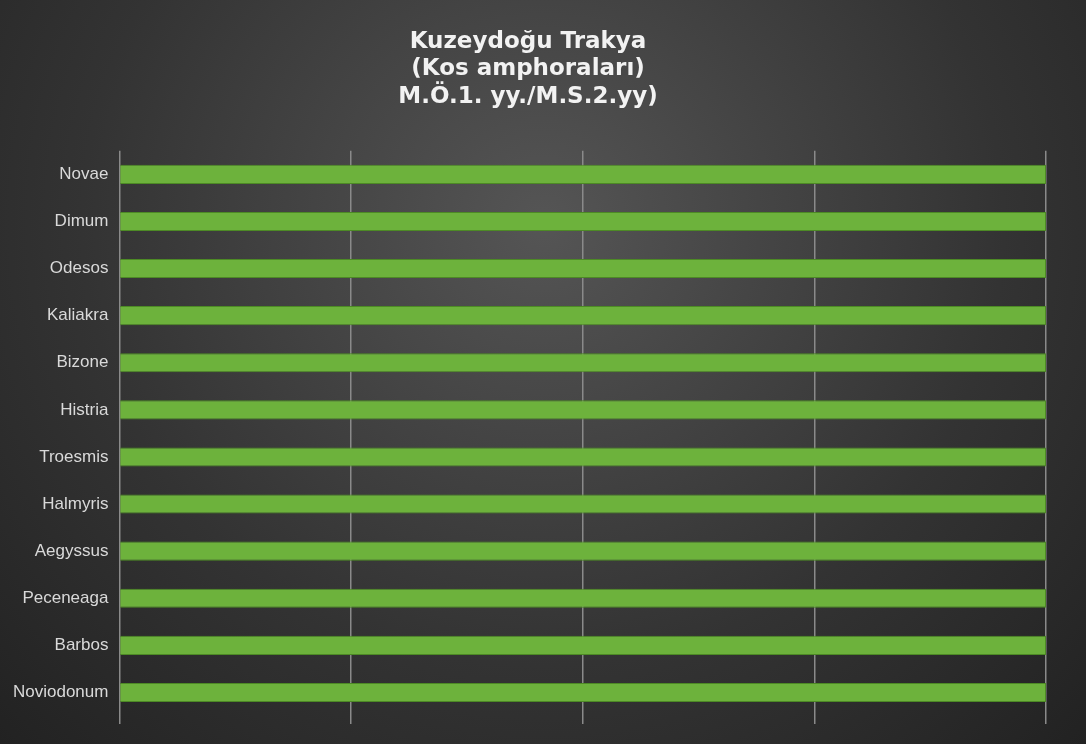 The image size is (1086, 744). I want to click on y-tick-label: Aegyssus, so click(71, 550).